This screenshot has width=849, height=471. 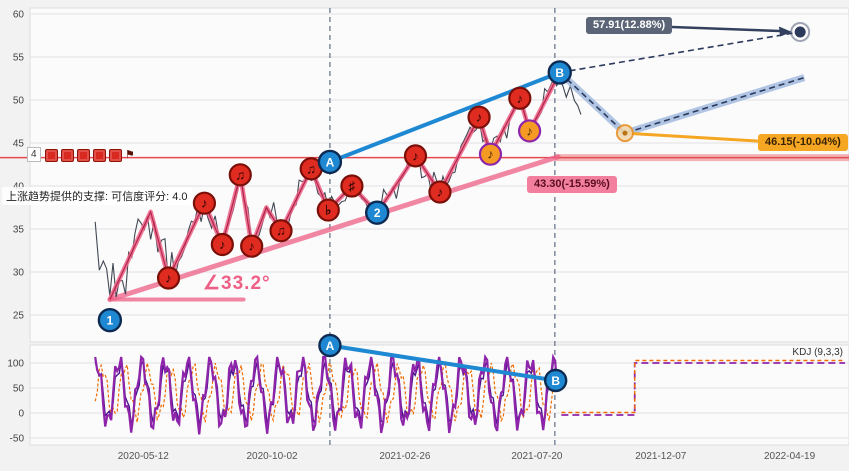 I want to click on wave-marker-A, so click(x=330, y=162).